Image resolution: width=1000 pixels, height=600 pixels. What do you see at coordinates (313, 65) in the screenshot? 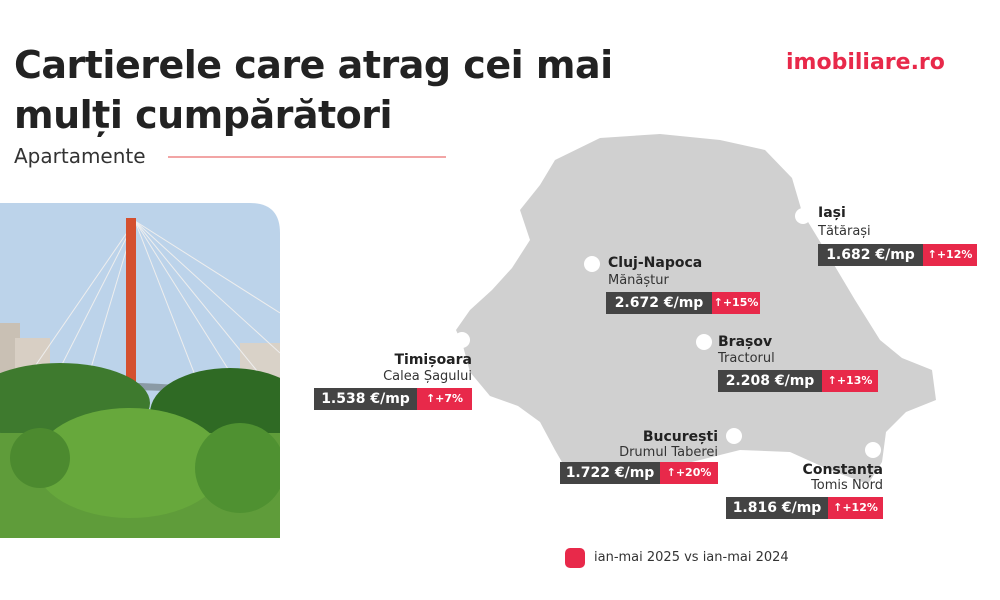
I see `title-line: Cartierele care atrag cei mai` at bounding box center [313, 65].